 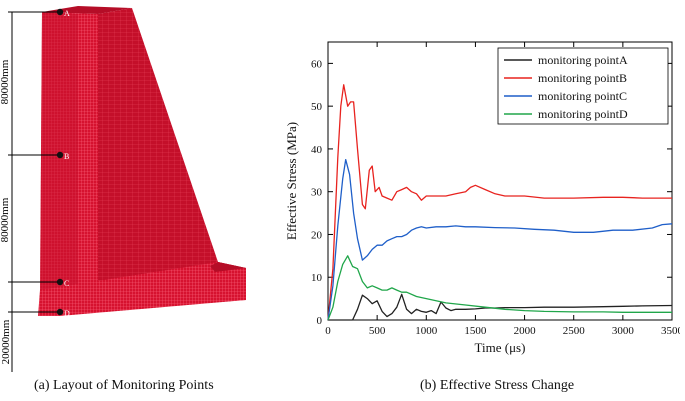 What do you see at coordinates (67, 13) in the screenshot?
I see `point-label-a: A` at bounding box center [67, 13].